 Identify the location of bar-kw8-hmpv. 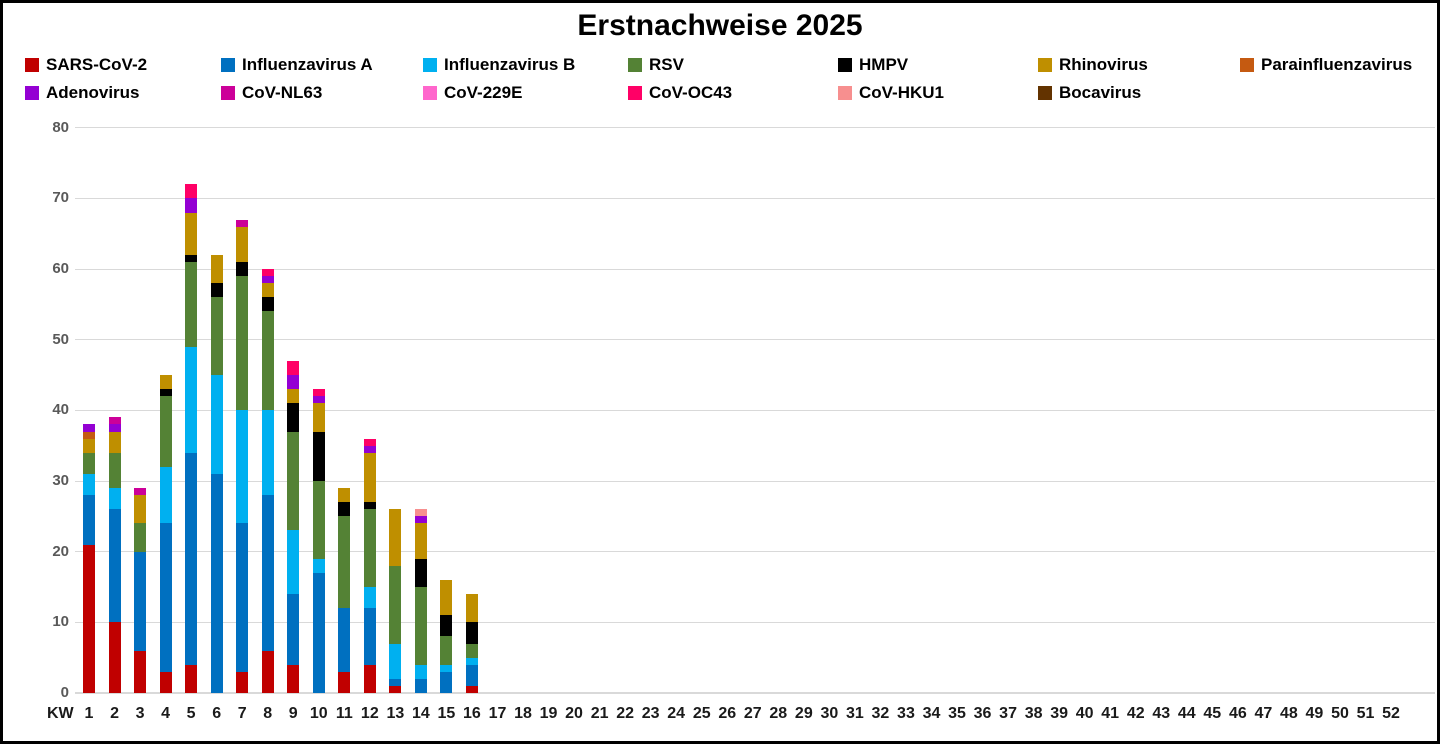
(267, 304).